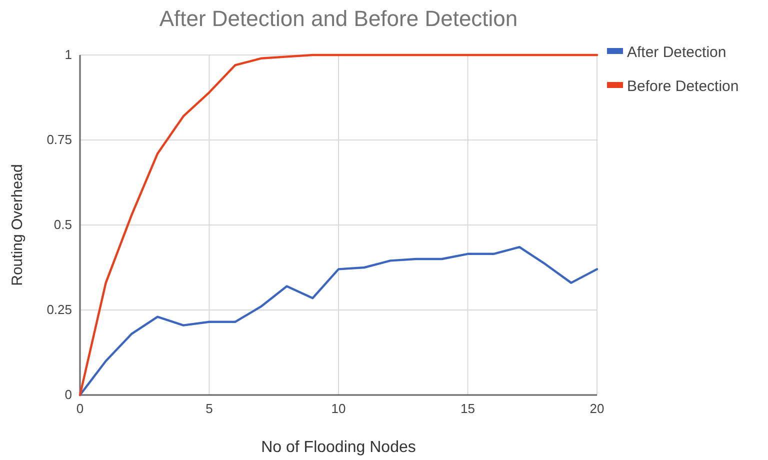 The width and height of the screenshot is (768, 460). I want to click on y-tick-label: 1, so click(68, 54).